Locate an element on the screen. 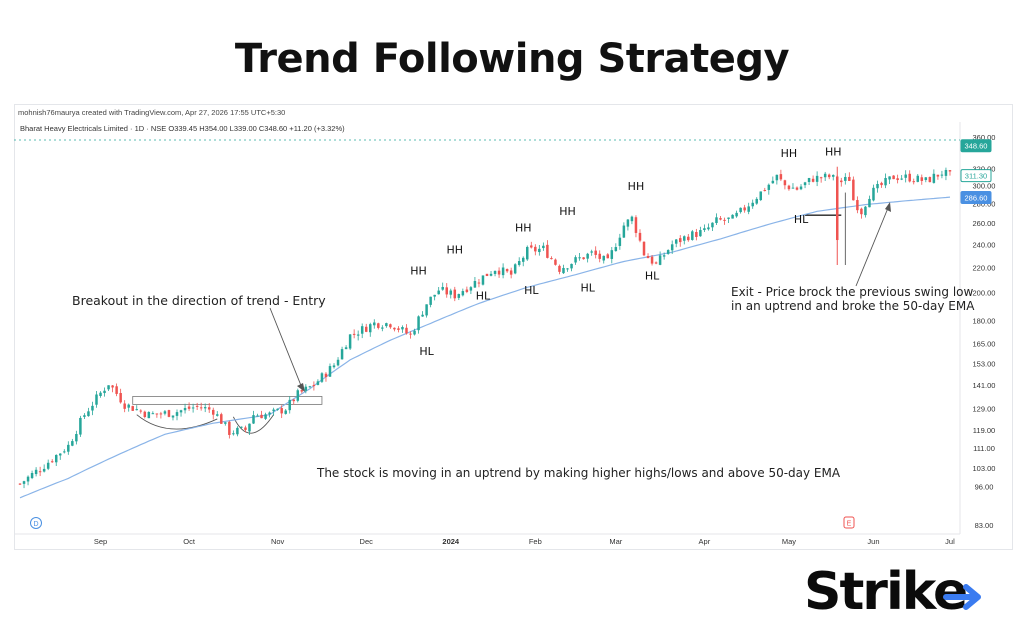 This screenshot has width=1024, height=640. strike-logo: Strike is located at coordinates (886, 592).